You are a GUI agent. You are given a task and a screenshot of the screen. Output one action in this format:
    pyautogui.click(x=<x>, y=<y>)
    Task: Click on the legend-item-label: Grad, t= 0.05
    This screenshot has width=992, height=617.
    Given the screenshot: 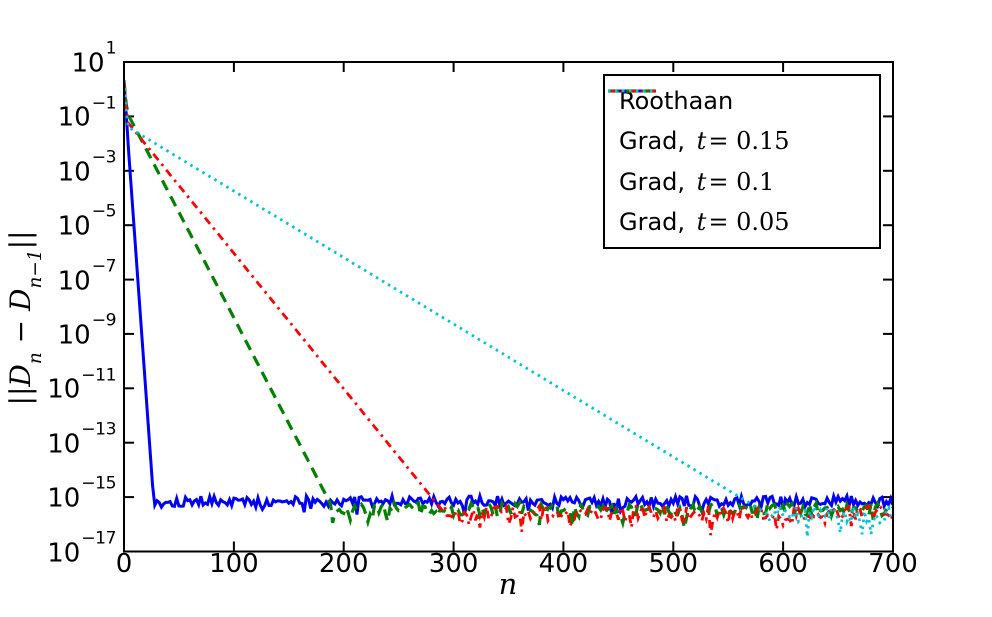 What is the action you would take?
    pyautogui.click(x=704, y=221)
    